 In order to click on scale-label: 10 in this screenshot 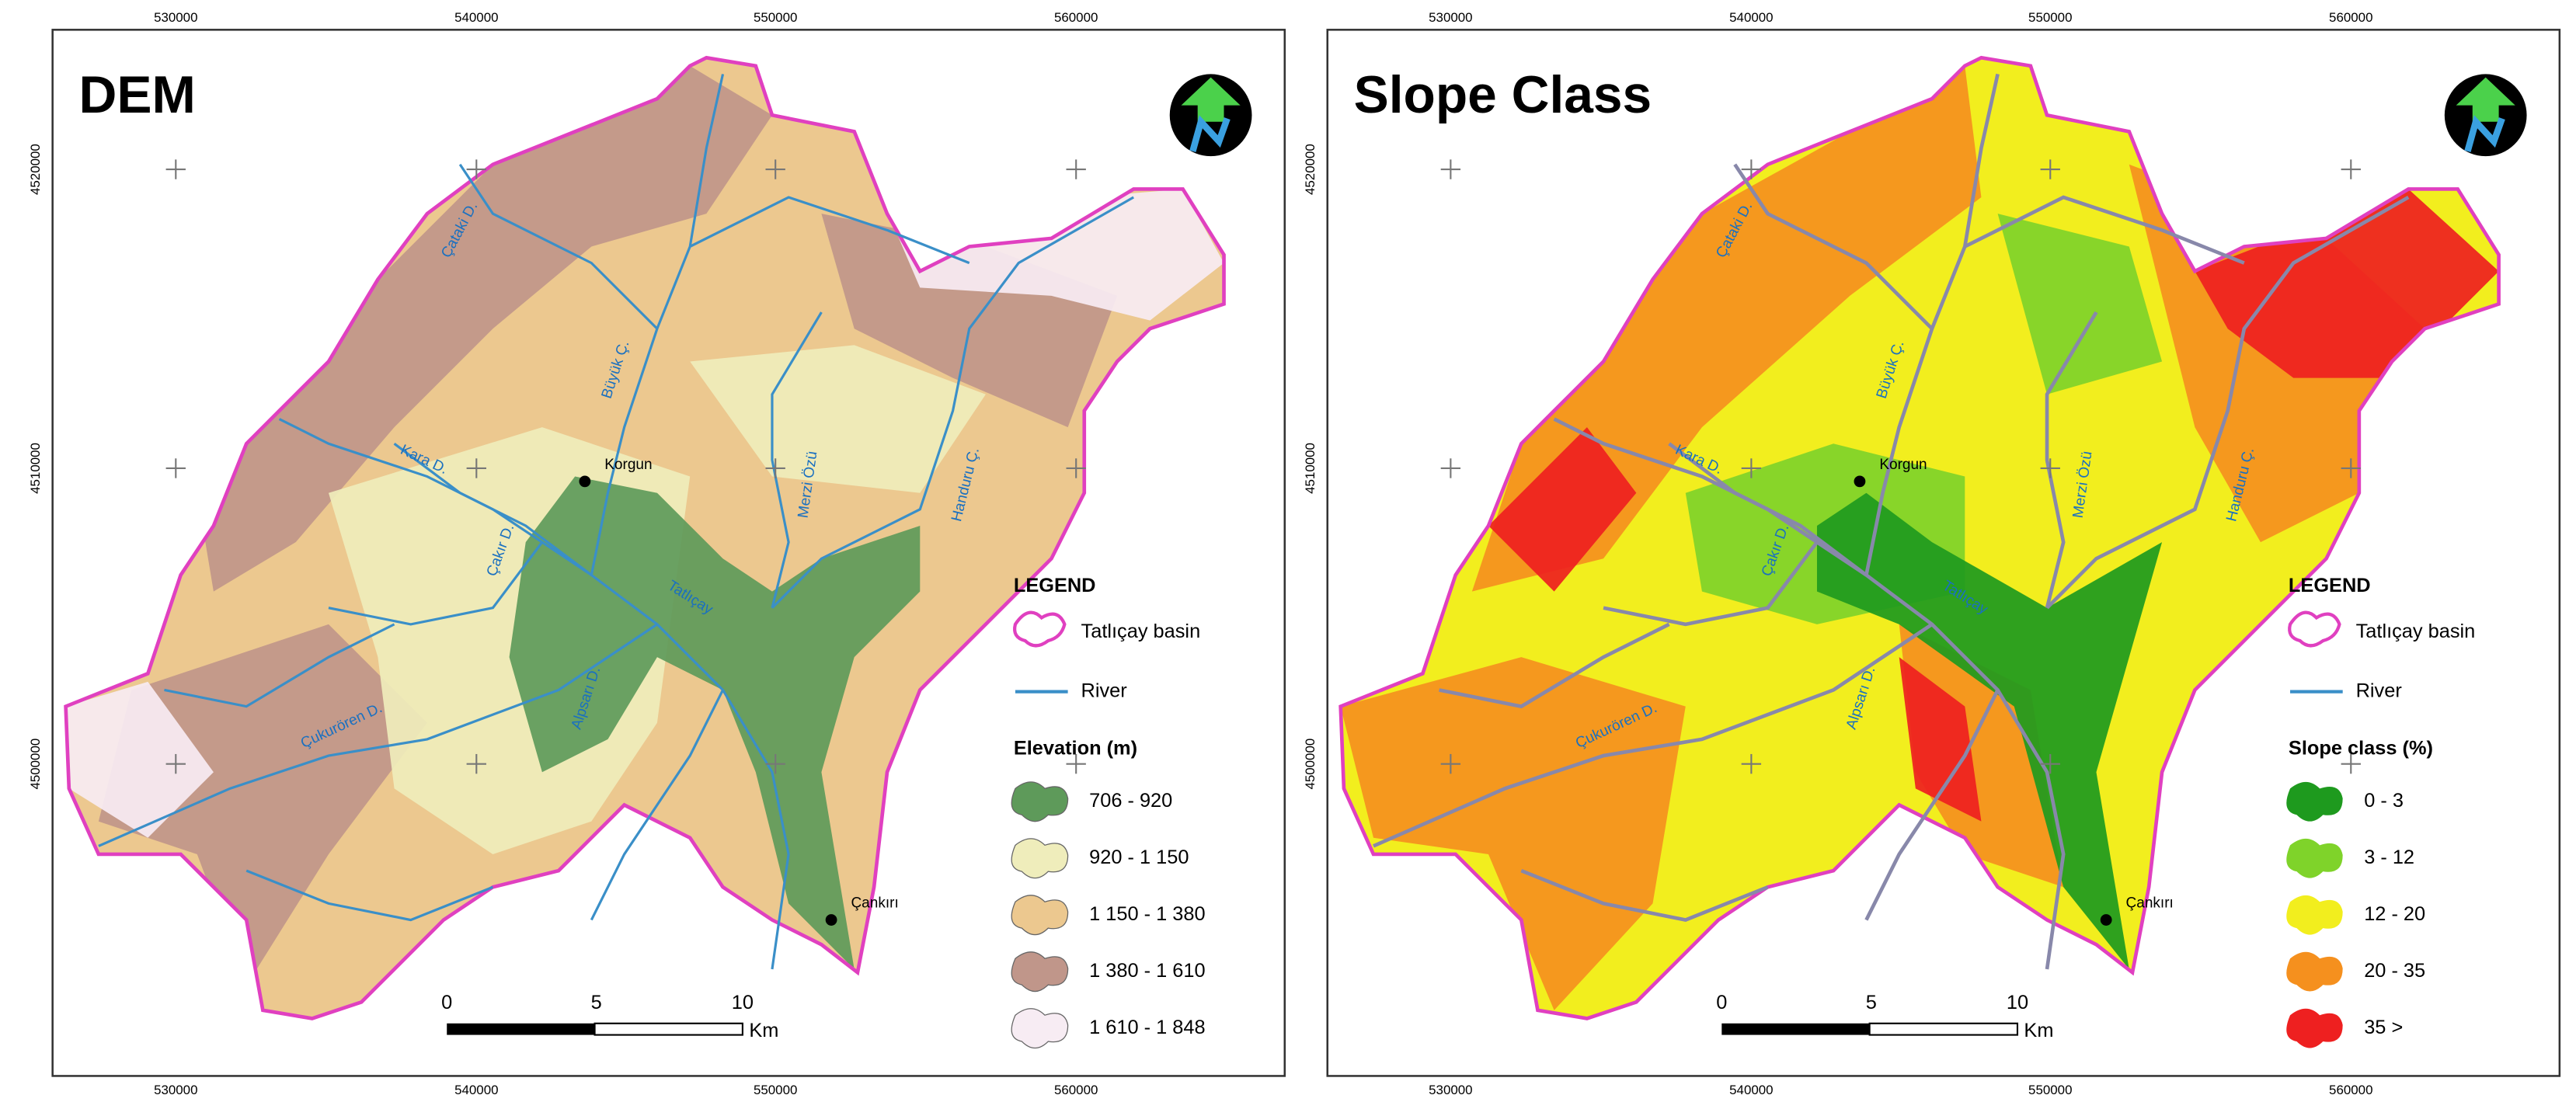, I will do `click(2017, 1003)`.